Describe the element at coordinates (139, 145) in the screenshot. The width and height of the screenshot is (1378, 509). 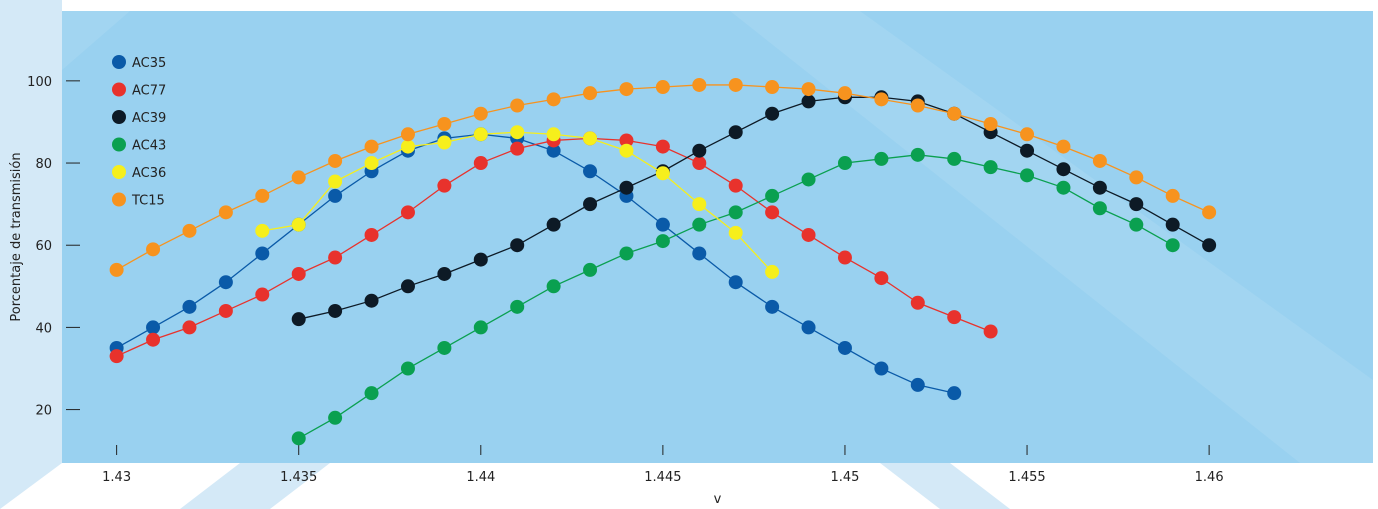
I see `legend-item-ac43: AC43` at that location.